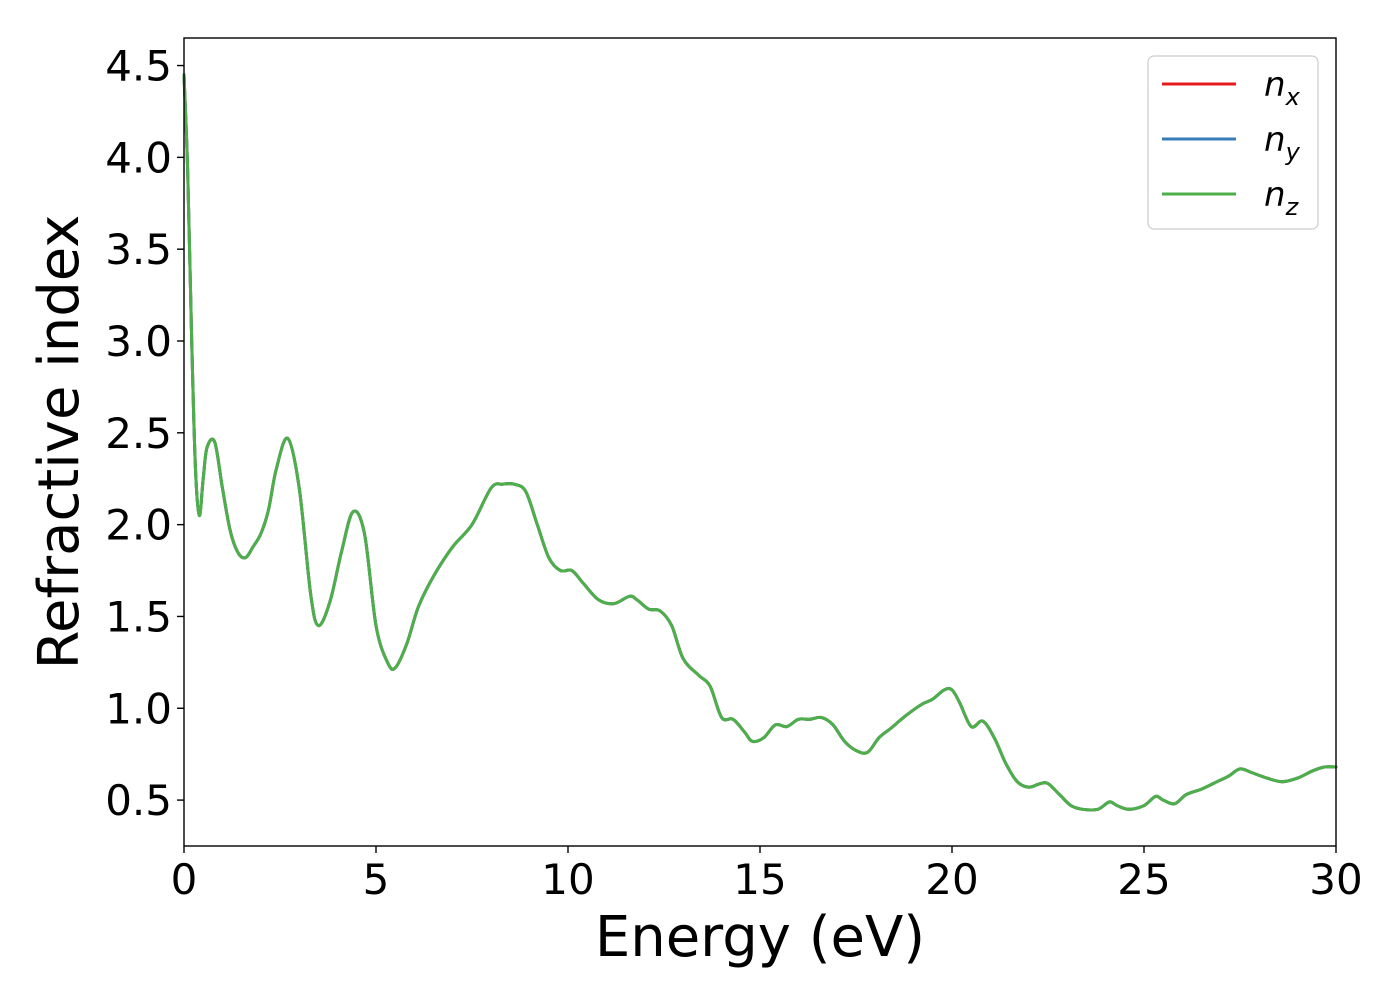 This screenshot has width=1400, height=1000. I want to click on legend-items: nx ny nz, so click(1231, 143).